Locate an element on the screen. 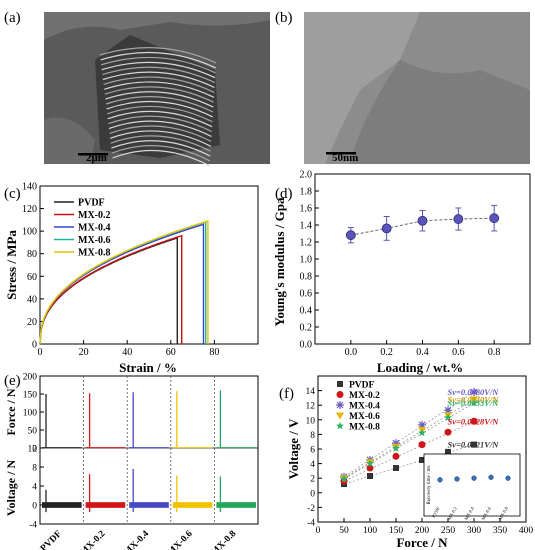 This screenshot has width=535, height=550. y-tick-label: 140 is located at coordinates (29, 187).